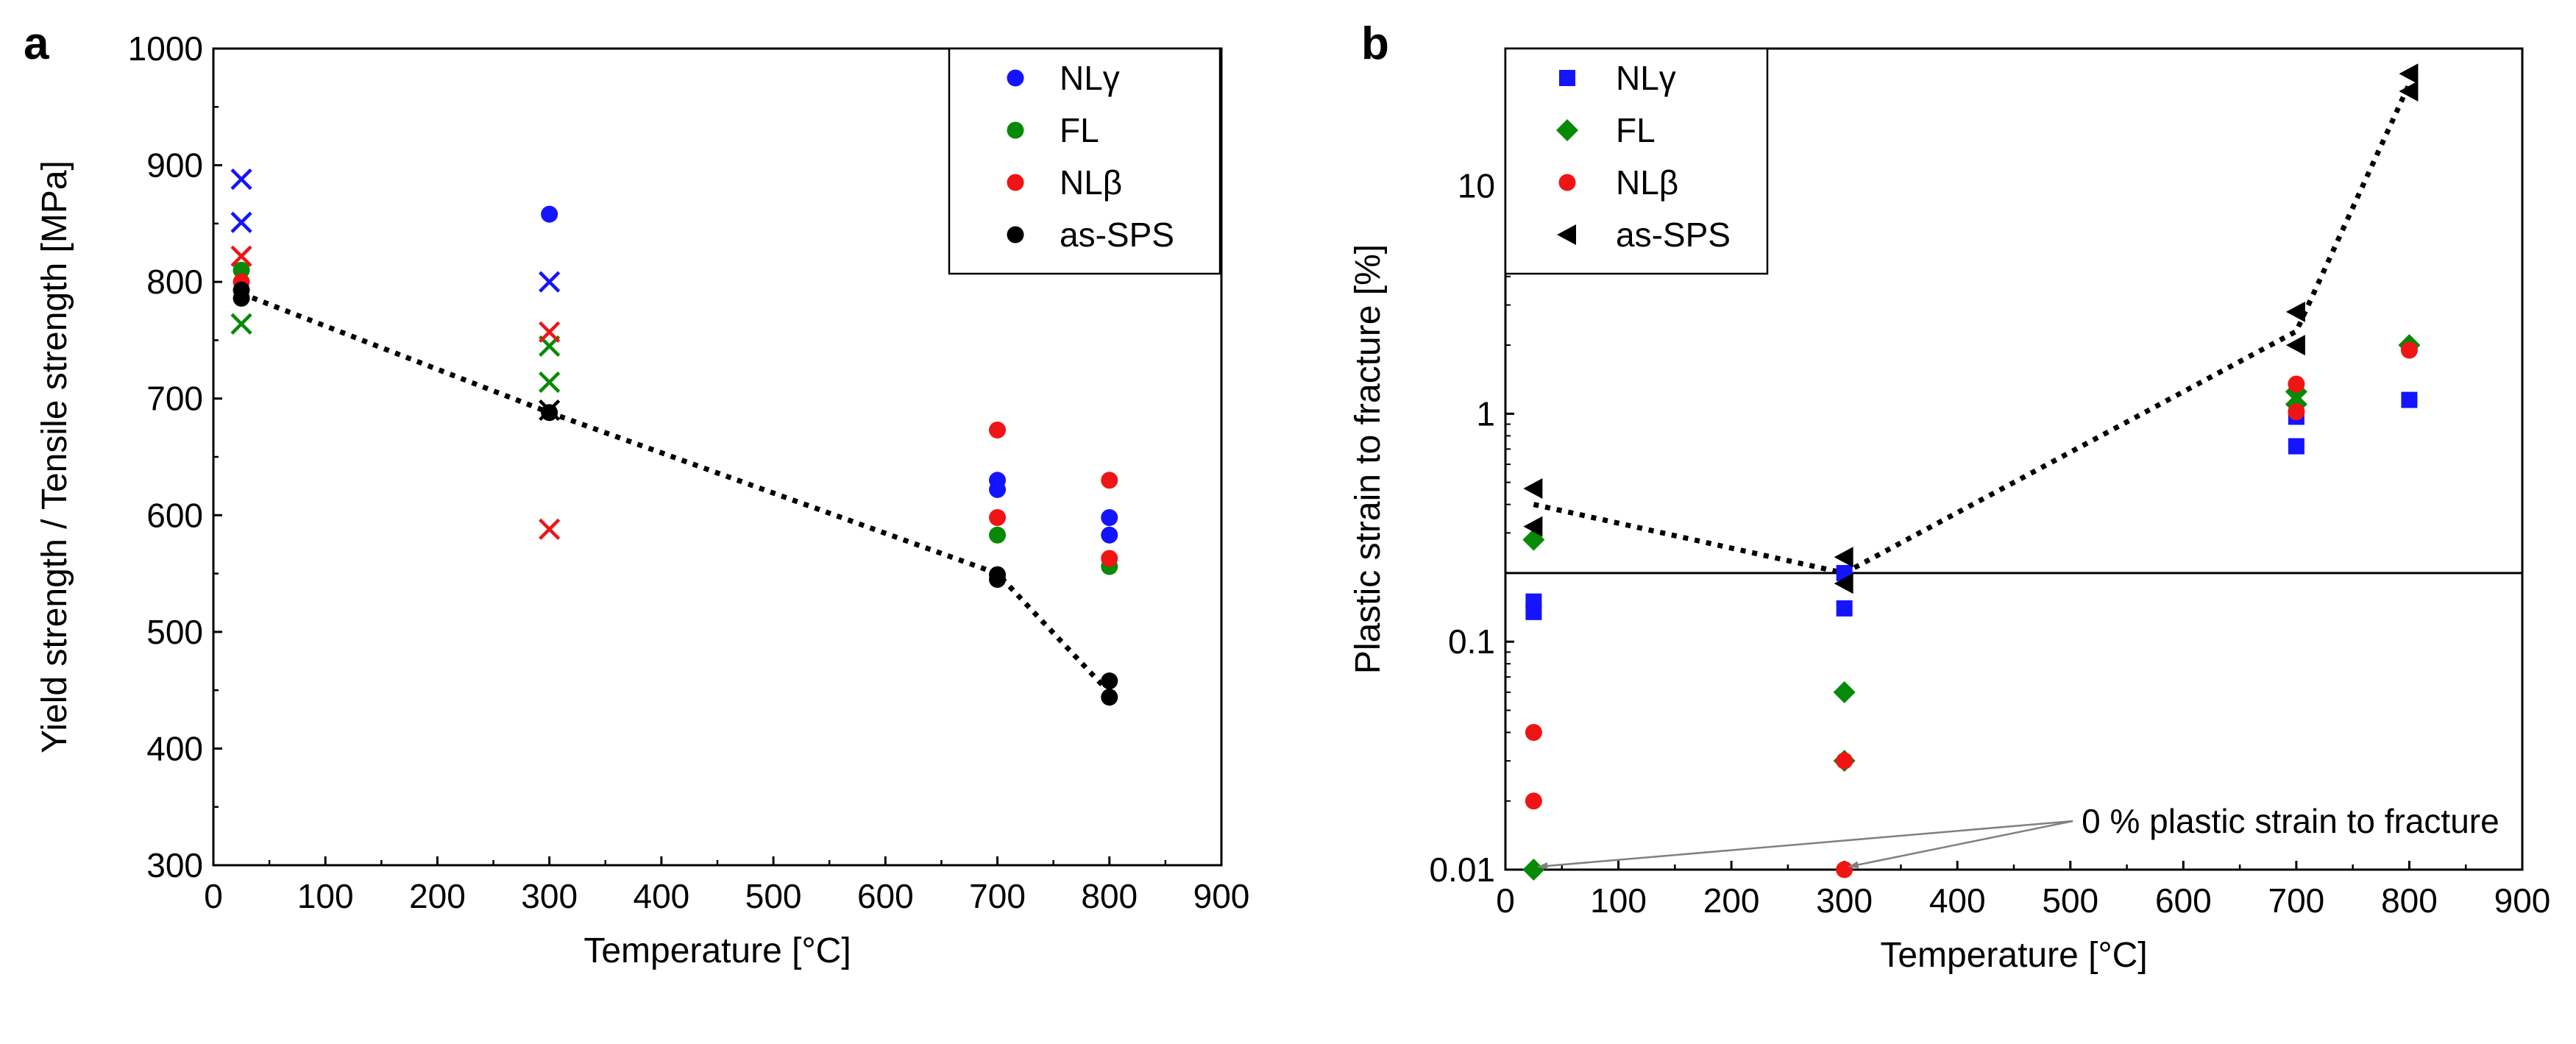 The image size is (2576, 1044). I want to click on chart-a-xtick-label-300: 300, so click(549, 896).